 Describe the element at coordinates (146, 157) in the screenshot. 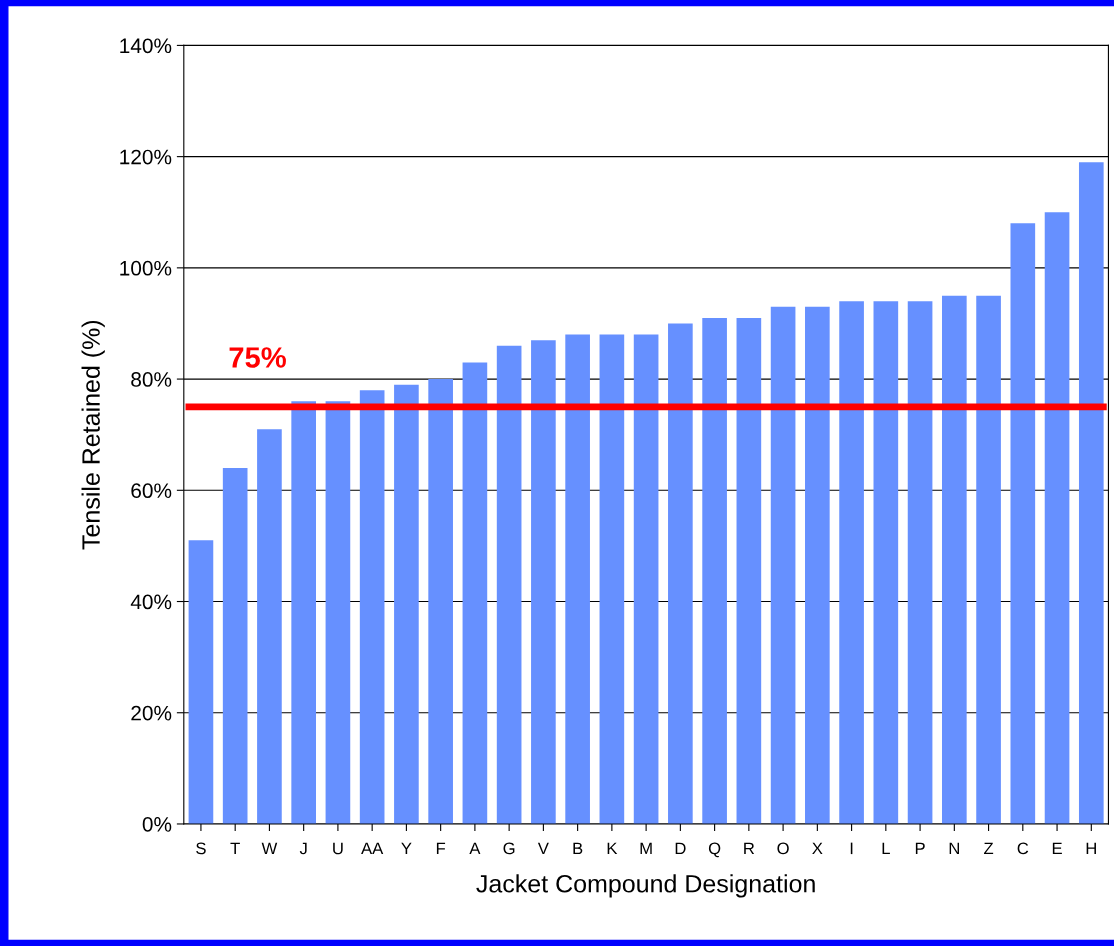

I see `y-tick-label: 120%` at that location.